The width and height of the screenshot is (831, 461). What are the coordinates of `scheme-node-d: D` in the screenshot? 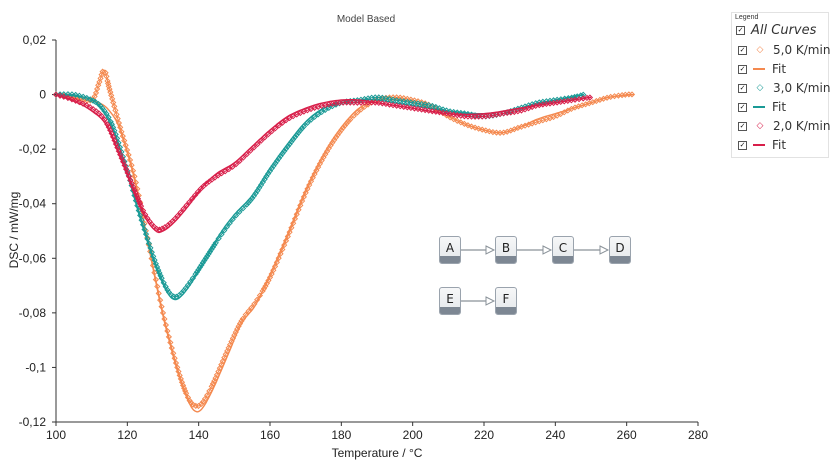 It's located at (620, 250).